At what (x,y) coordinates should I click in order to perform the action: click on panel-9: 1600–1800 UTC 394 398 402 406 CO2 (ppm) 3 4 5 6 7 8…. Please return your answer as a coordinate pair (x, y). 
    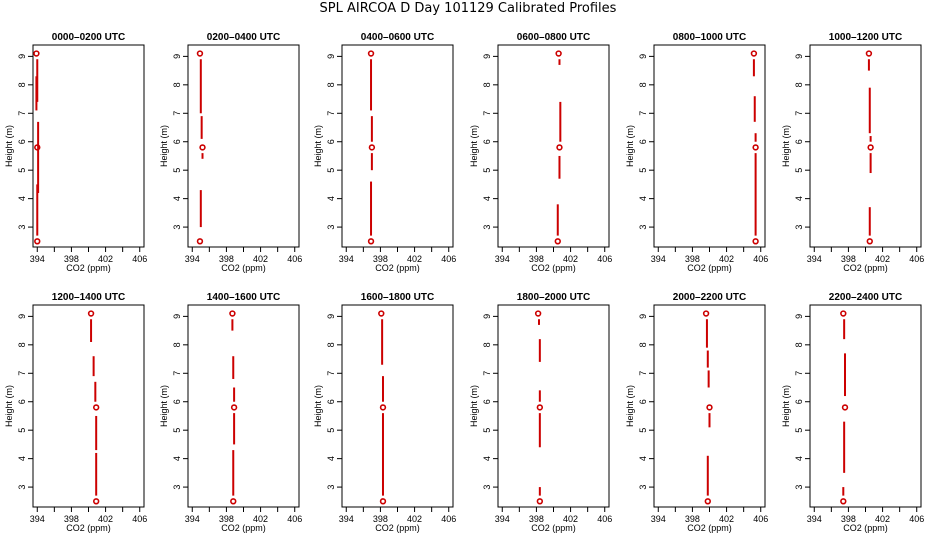
    Looking at the image, I should click on (384, 412).